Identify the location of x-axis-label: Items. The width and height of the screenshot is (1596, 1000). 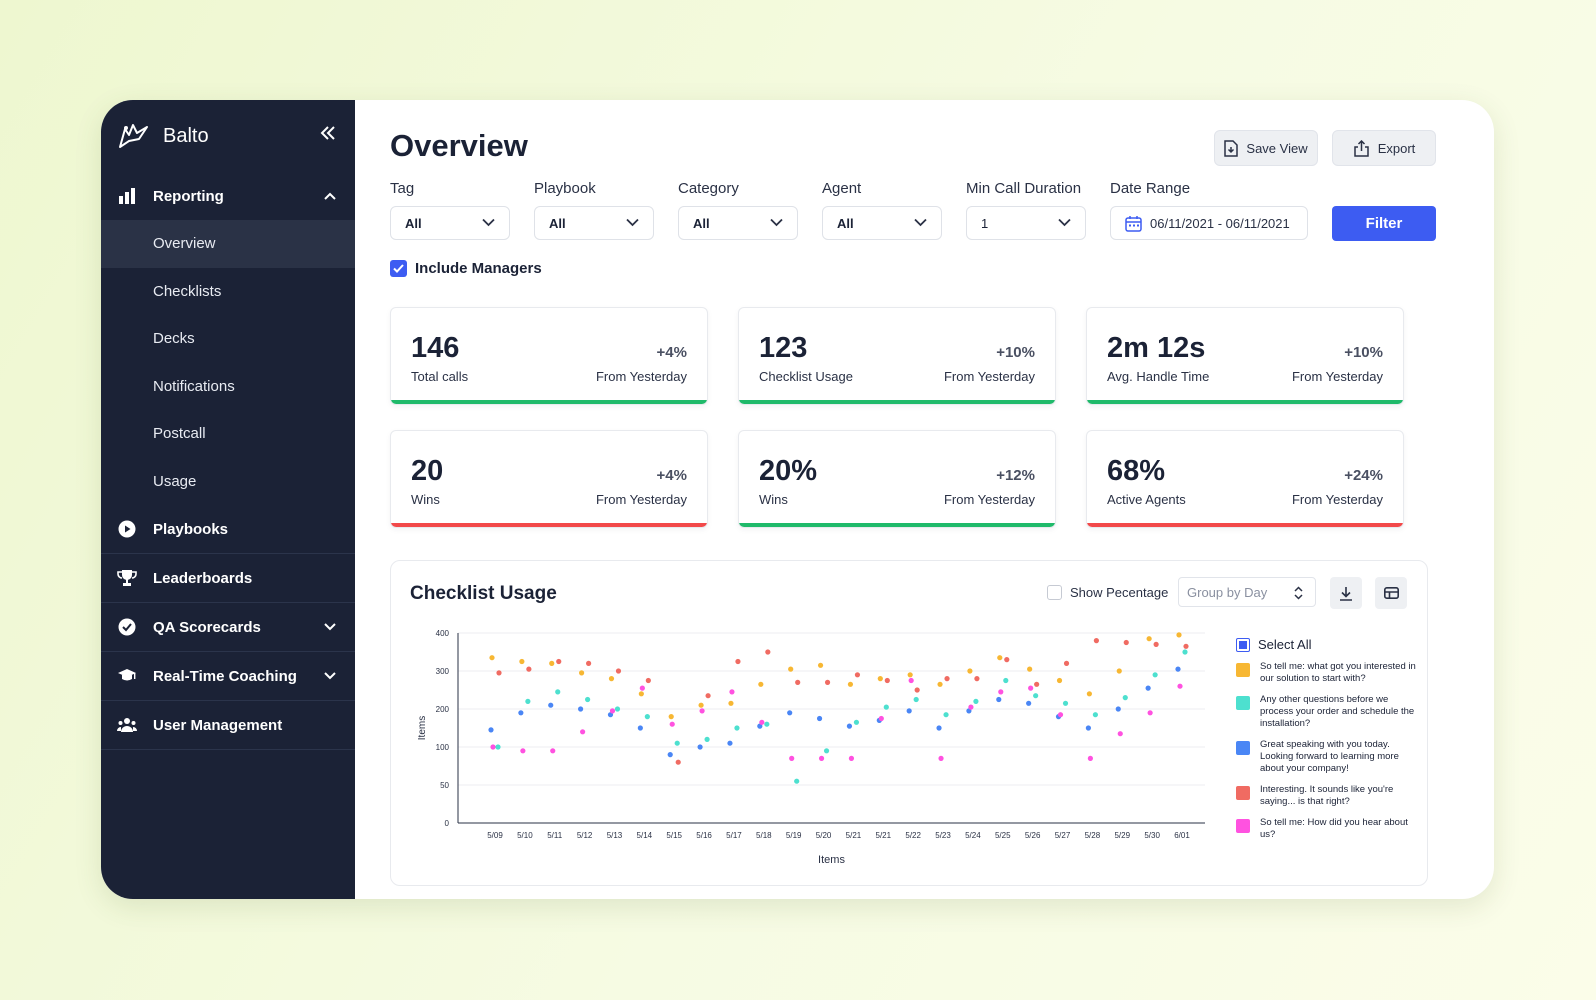
(831, 860).